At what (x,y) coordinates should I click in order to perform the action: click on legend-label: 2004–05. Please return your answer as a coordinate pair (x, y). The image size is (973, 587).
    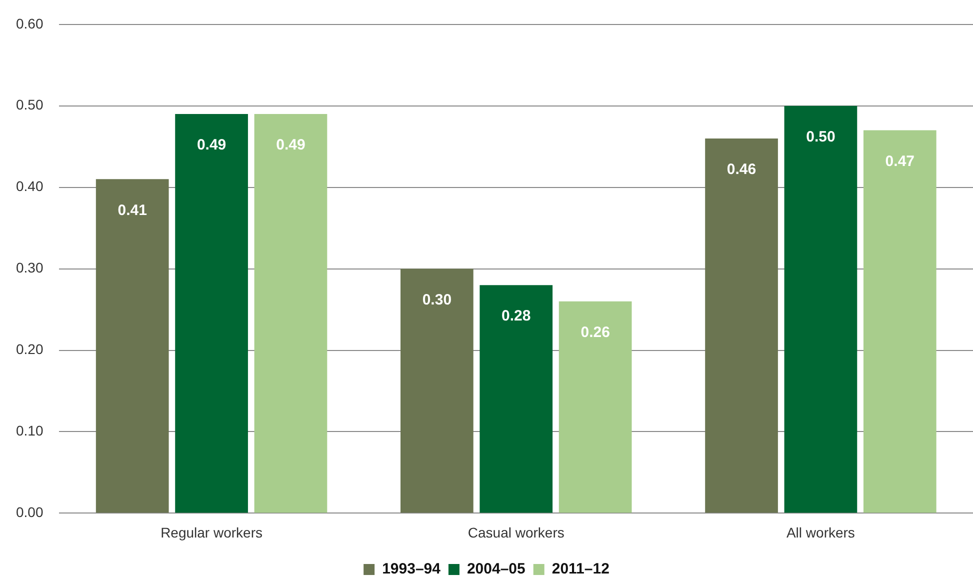
    Looking at the image, I should click on (496, 569).